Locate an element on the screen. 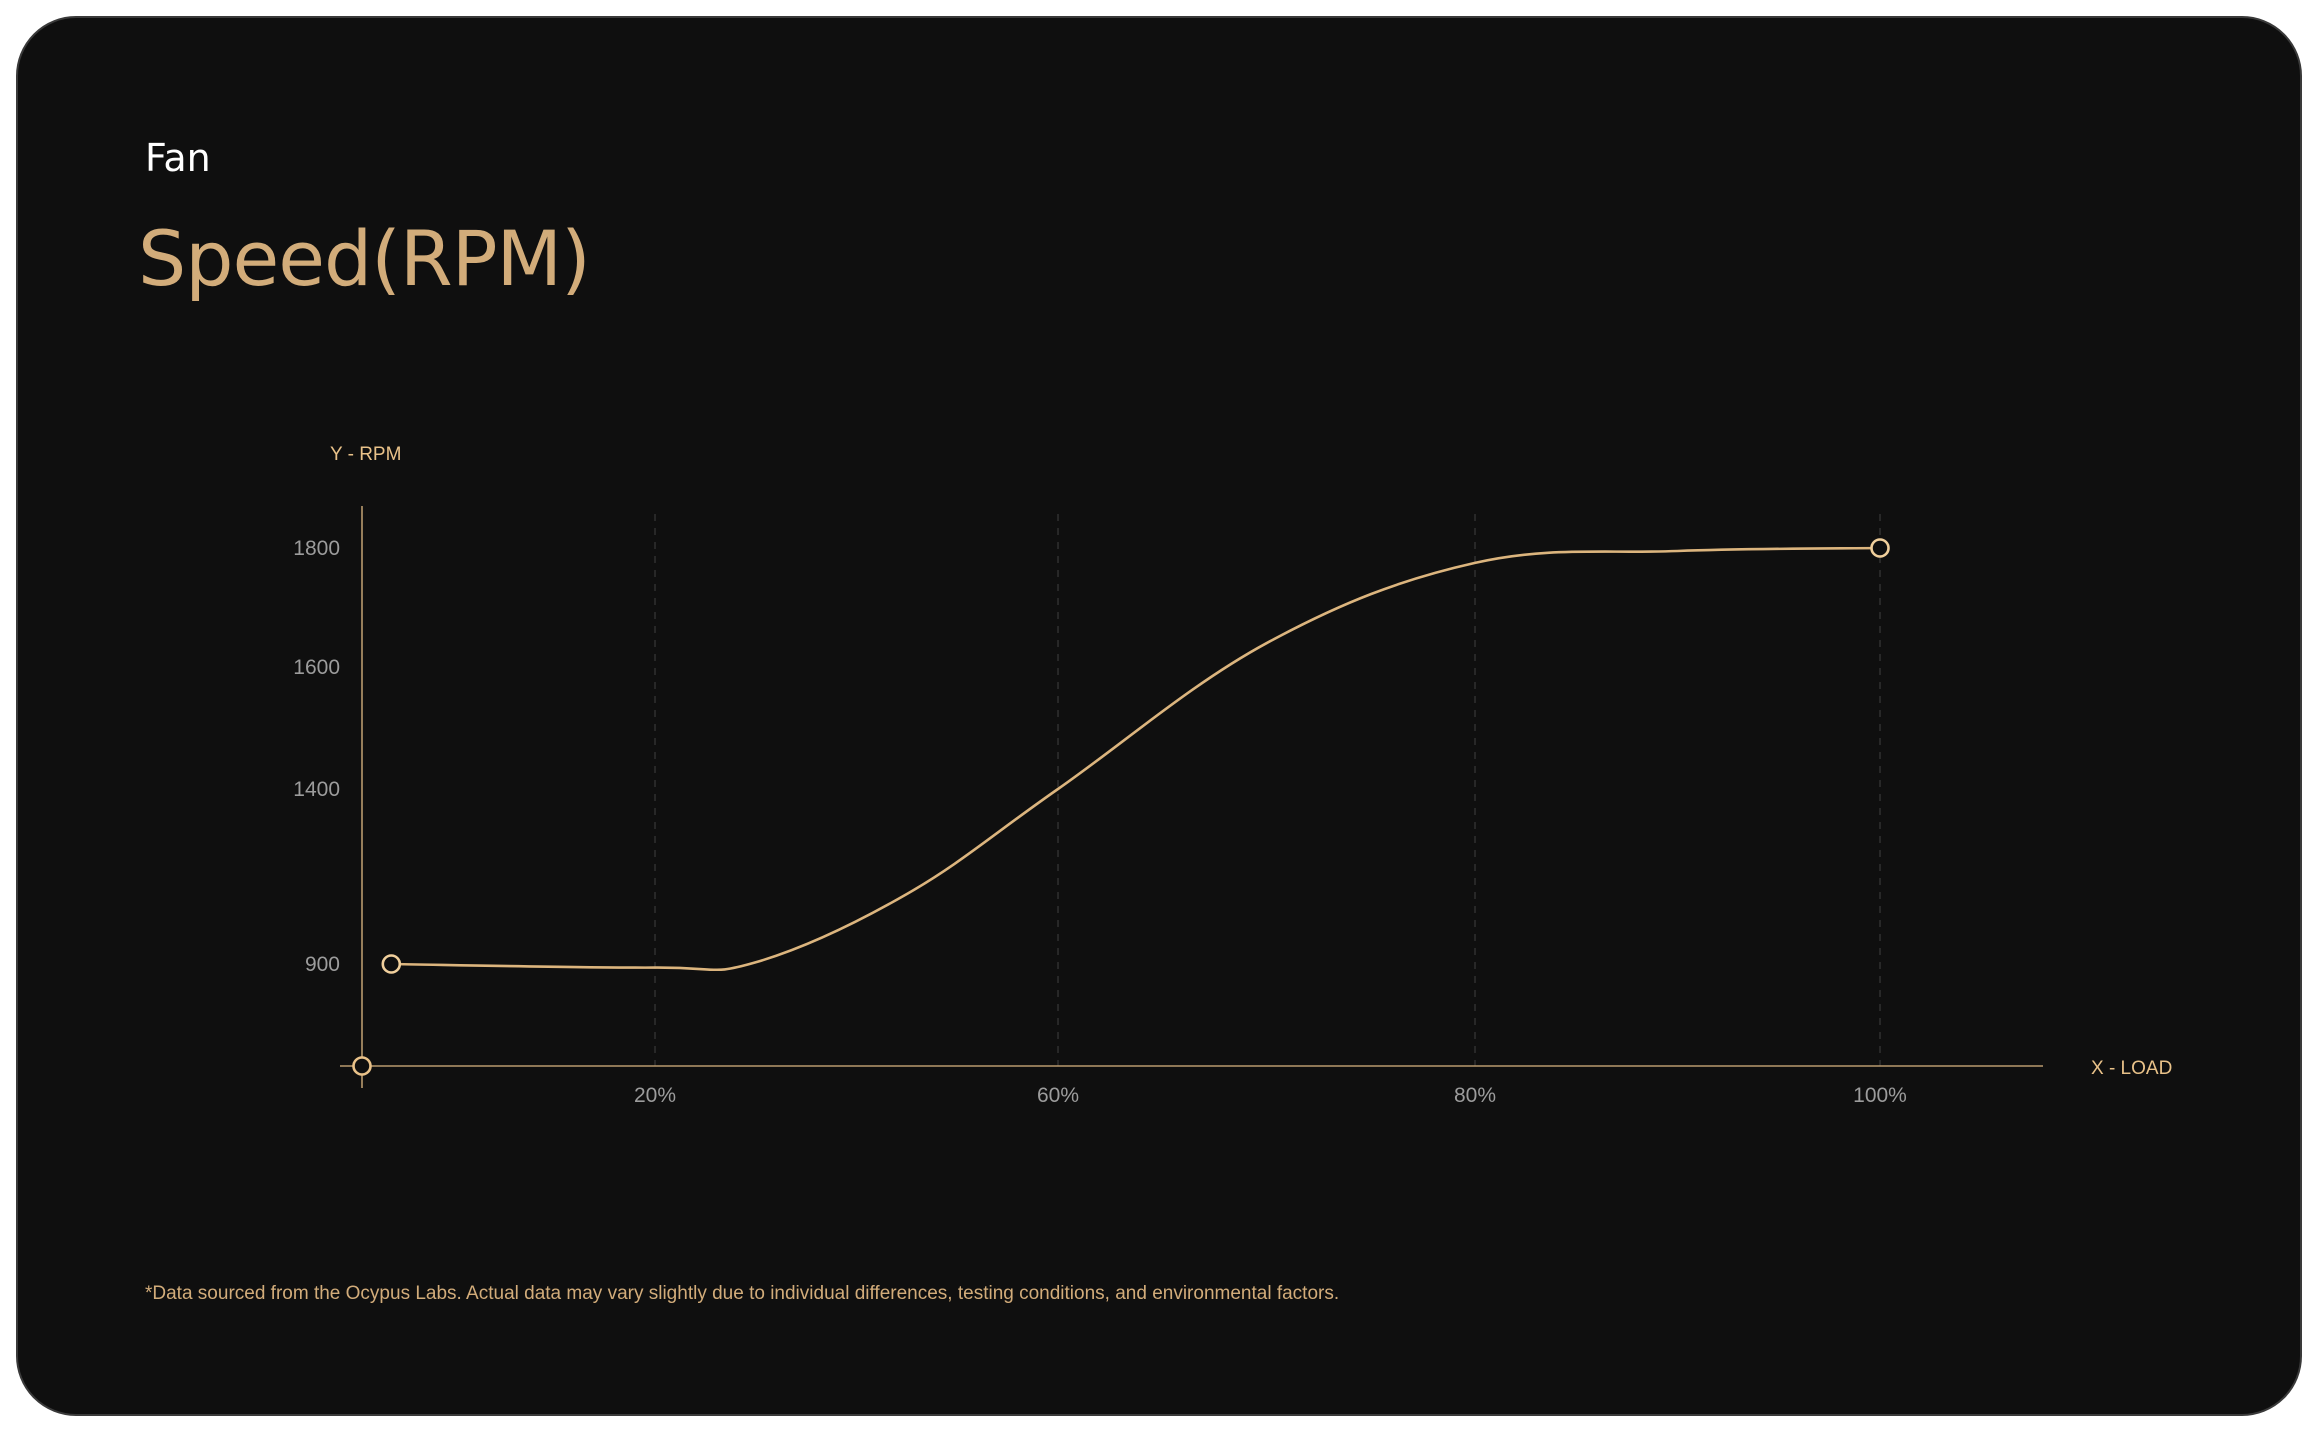 The image size is (2318, 1435). y-tick-labels: 900 1400 1600 1800 is located at coordinates (316, 756).